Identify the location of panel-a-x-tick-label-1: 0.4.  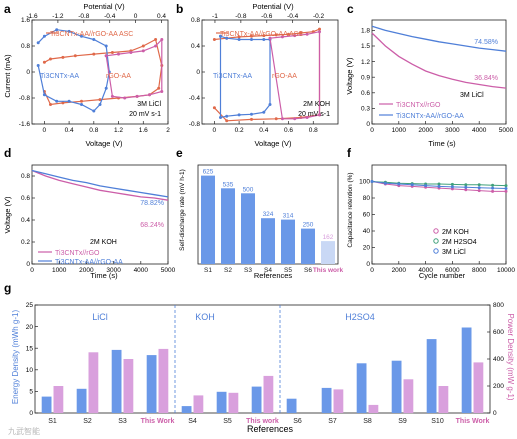
(69, 130).